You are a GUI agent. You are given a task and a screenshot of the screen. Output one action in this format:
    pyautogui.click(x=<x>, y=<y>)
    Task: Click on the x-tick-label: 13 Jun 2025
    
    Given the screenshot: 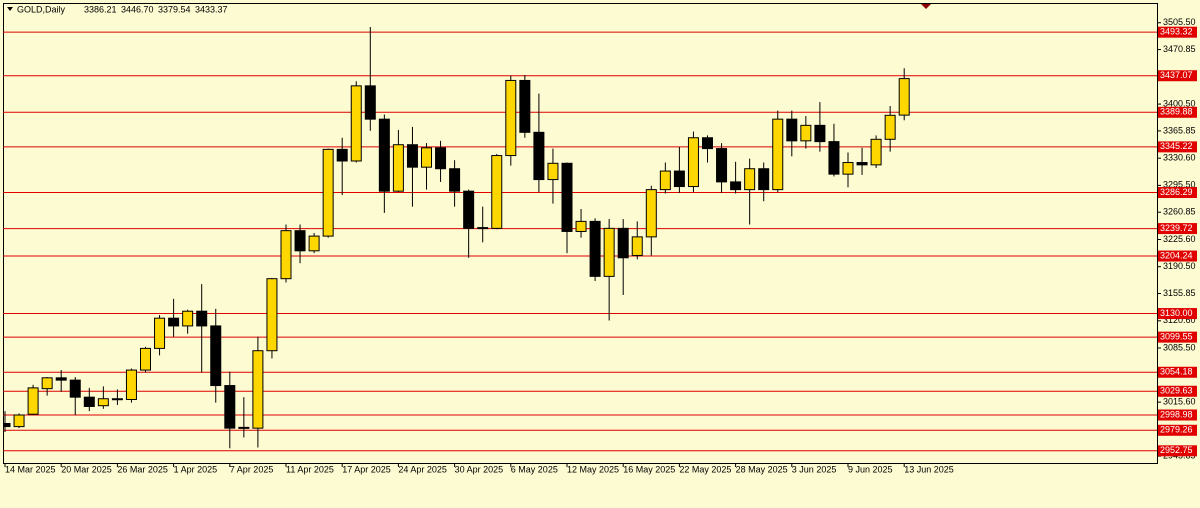 What is the action you would take?
    pyautogui.click(x=929, y=469)
    